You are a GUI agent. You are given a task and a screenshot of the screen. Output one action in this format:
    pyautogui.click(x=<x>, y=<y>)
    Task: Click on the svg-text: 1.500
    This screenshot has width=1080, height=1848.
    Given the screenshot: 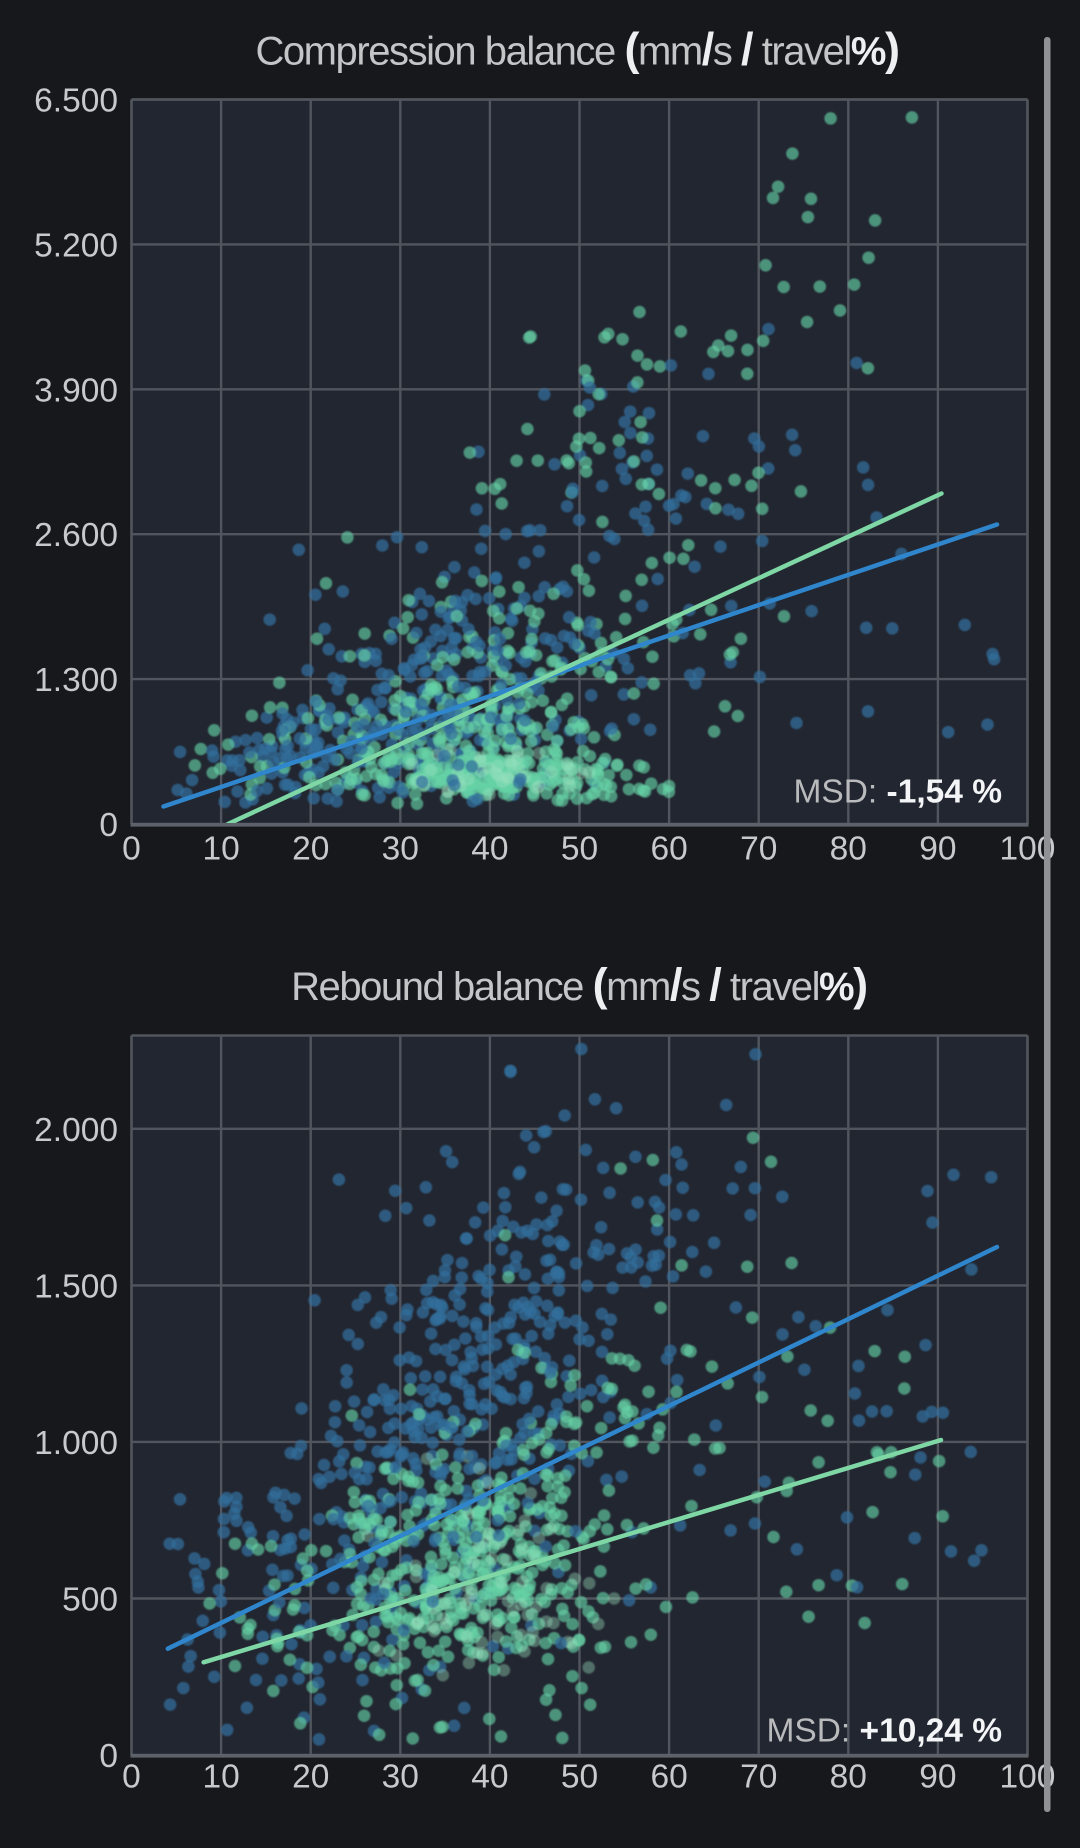 What is the action you would take?
    pyautogui.click(x=76, y=1286)
    